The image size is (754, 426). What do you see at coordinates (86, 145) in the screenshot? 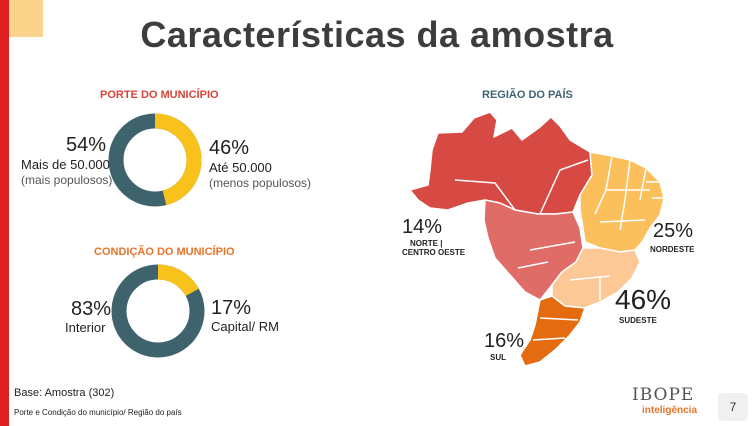
I see `porte-mais-pct: 54%` at bounding box center [86, 145].